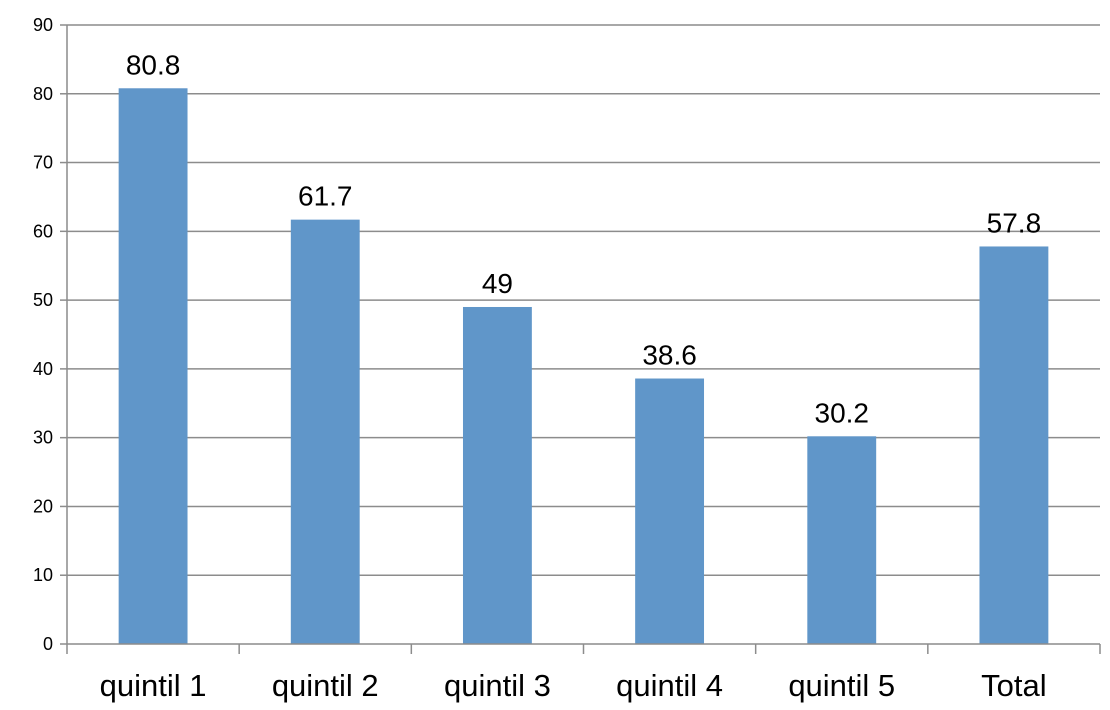 This screenshot has height=710, width=1110. Describe the element at coordinates (669, 355) in the screenshot. I see `data-label: 38.6` at that location.